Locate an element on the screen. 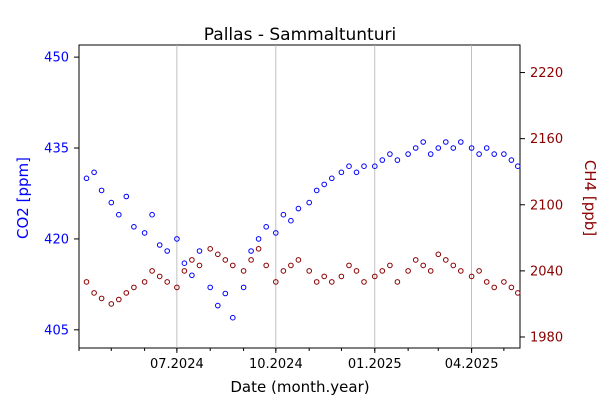 The image size is (600, 400). series-ch4 is located at coordinates (302, 276).